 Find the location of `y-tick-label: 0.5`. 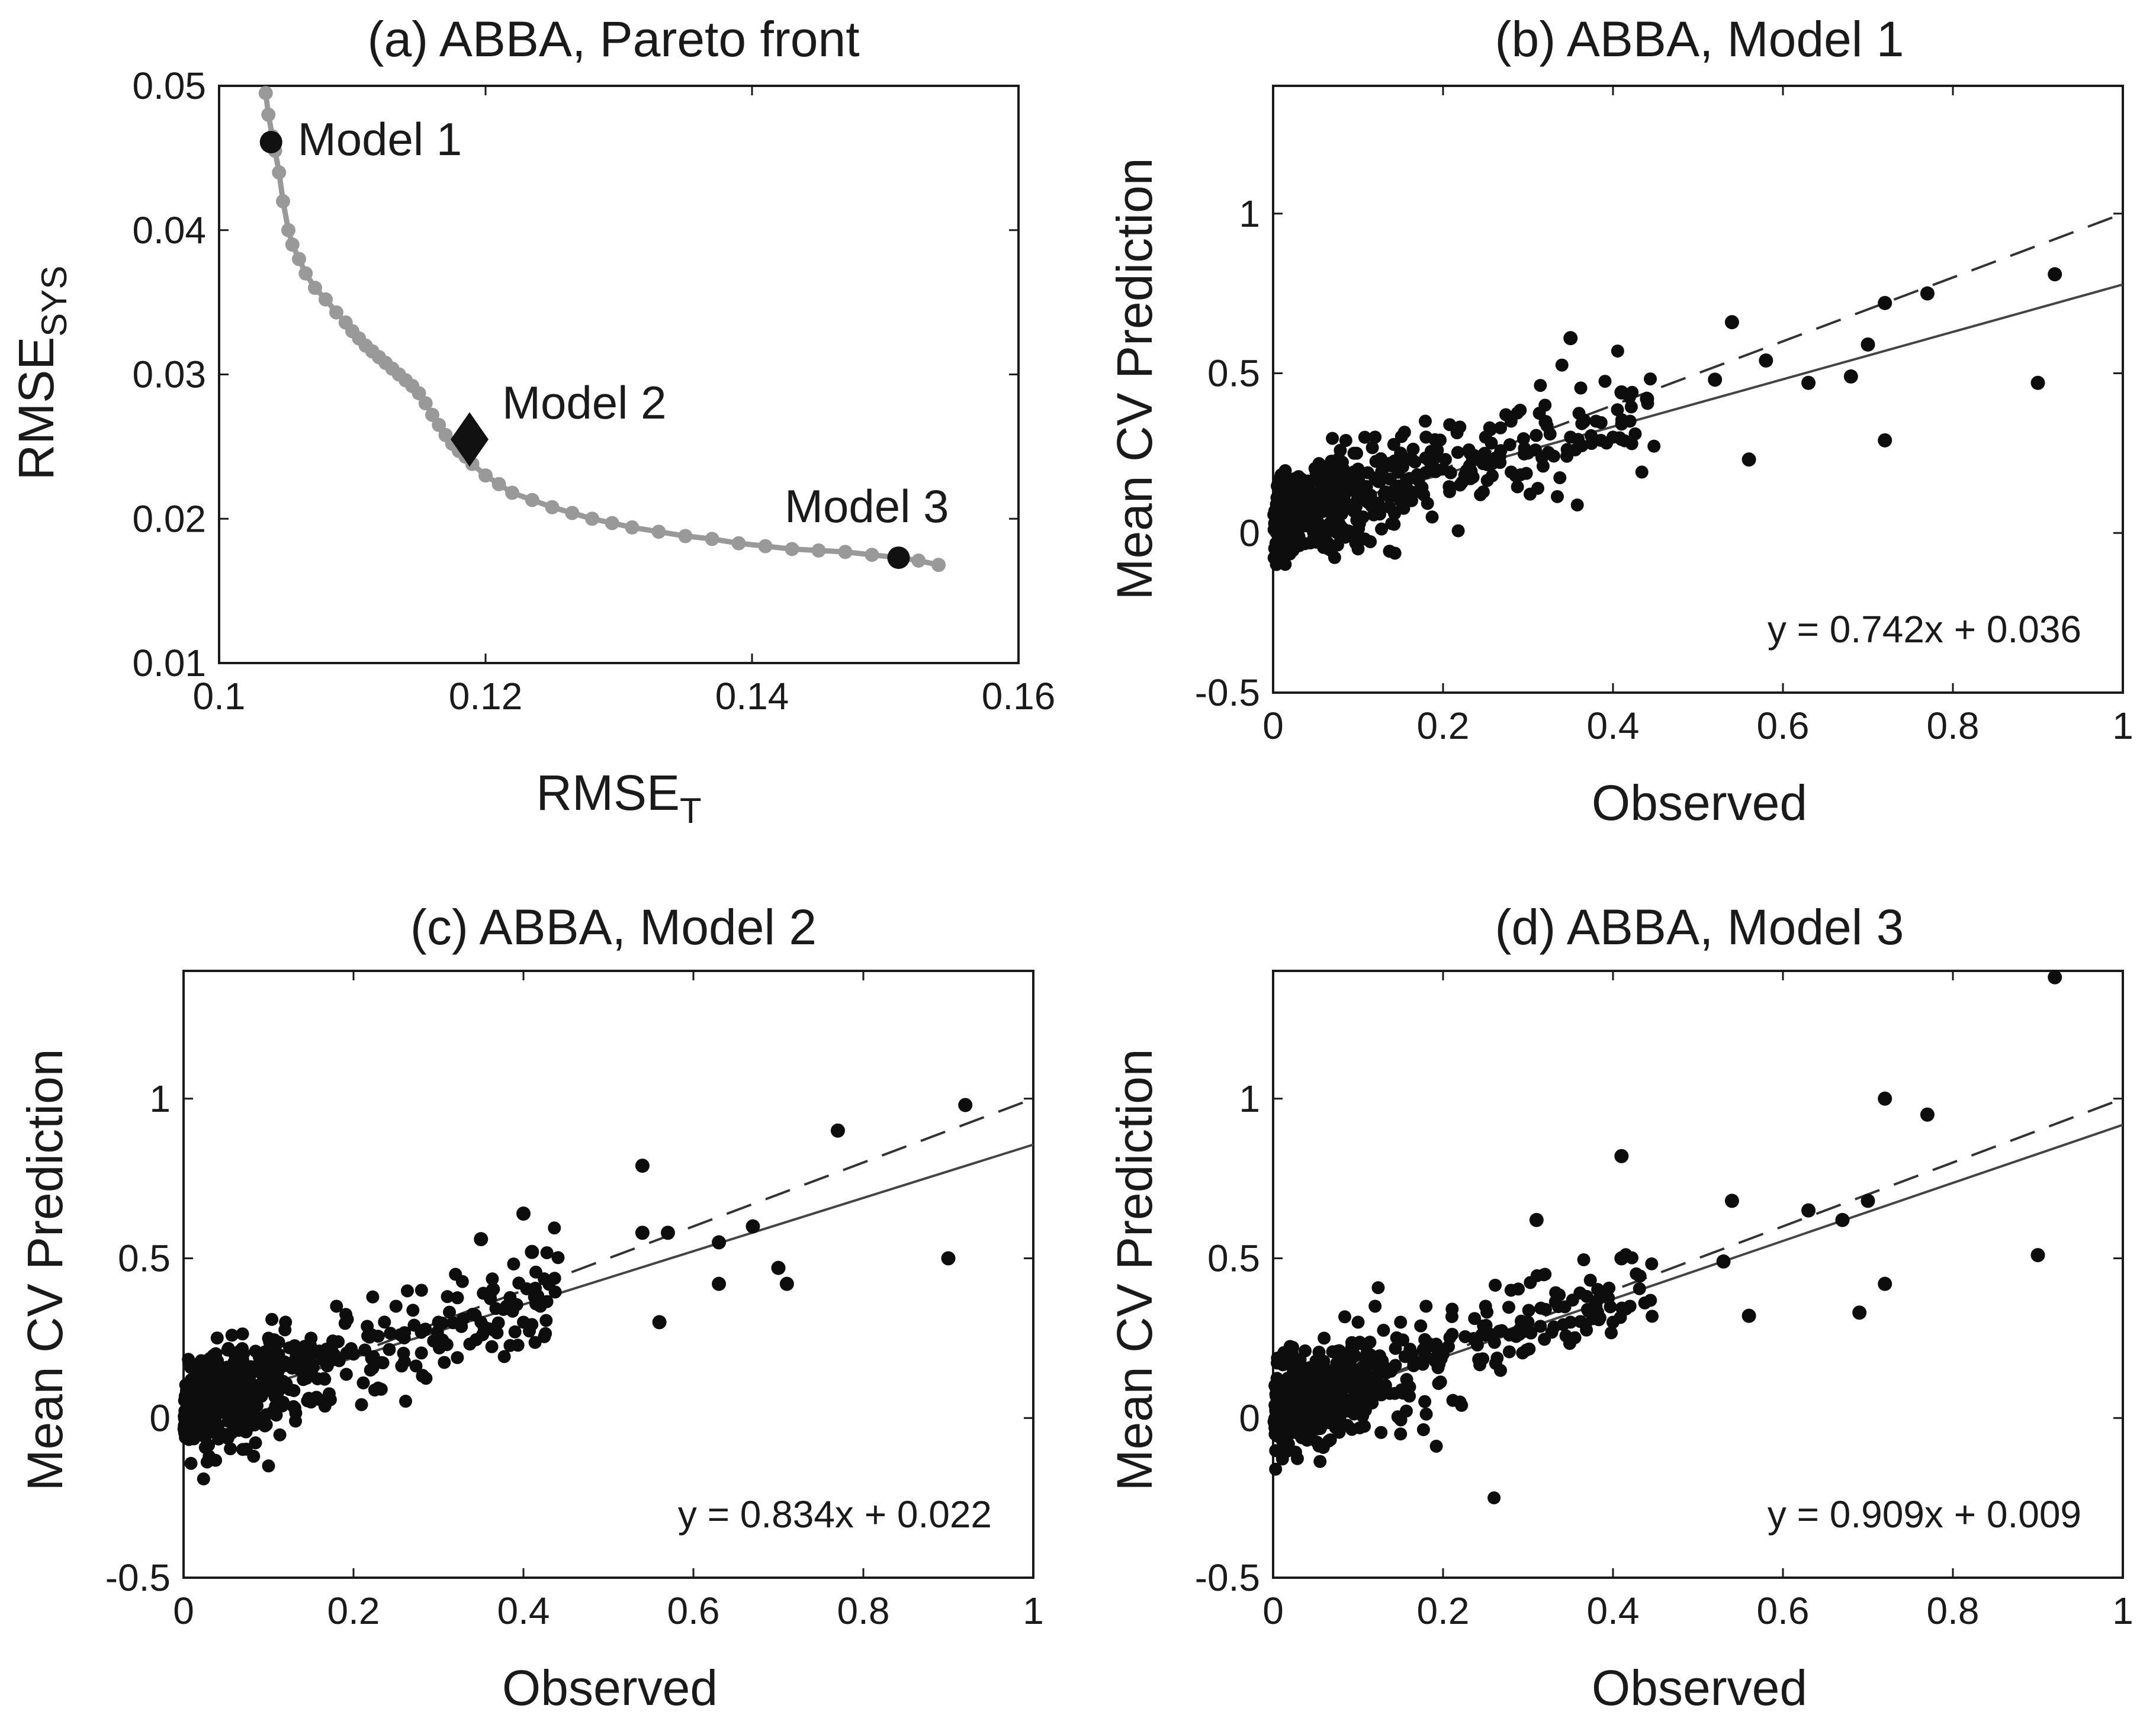

y-tick-label: 0.5 is located at coordinates (1233, 1258).